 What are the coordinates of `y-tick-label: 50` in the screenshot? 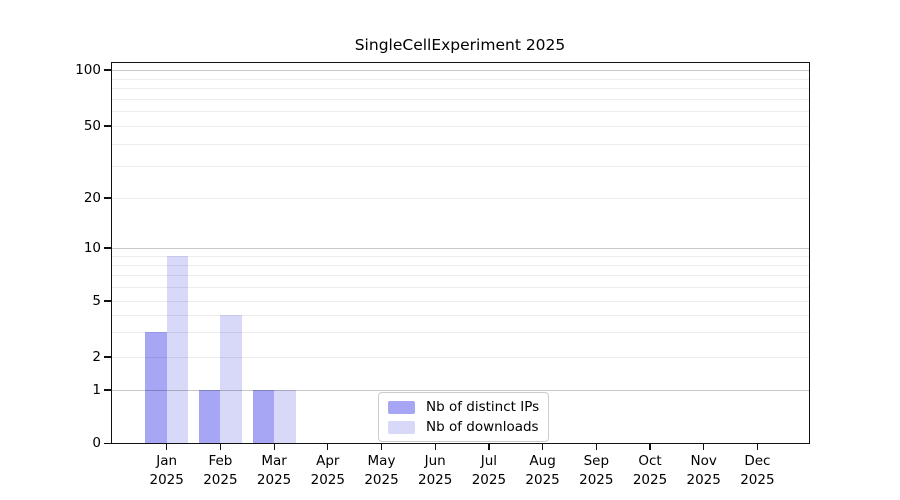 It's located at (92, 125).